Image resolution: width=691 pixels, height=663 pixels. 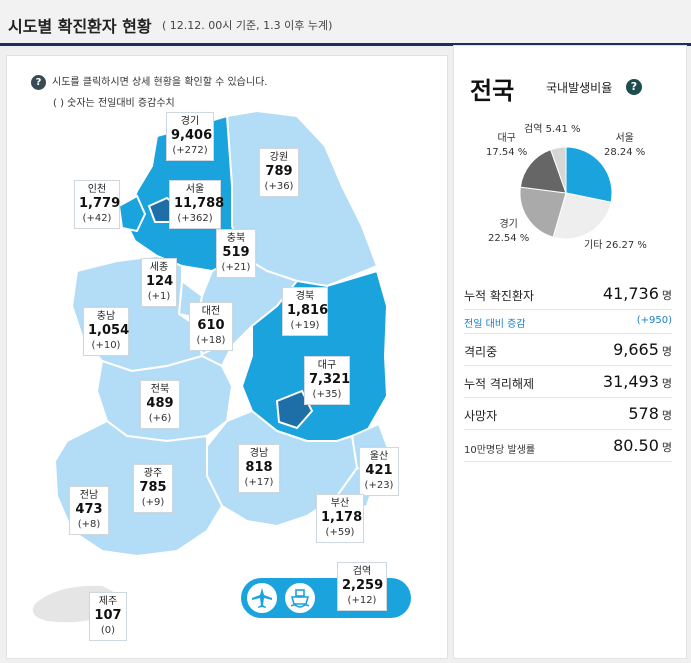 What do you see at coordinates (159, 296) in the screenshot?
I see `region-delta: (+1)` at bounding box center [159, 296].